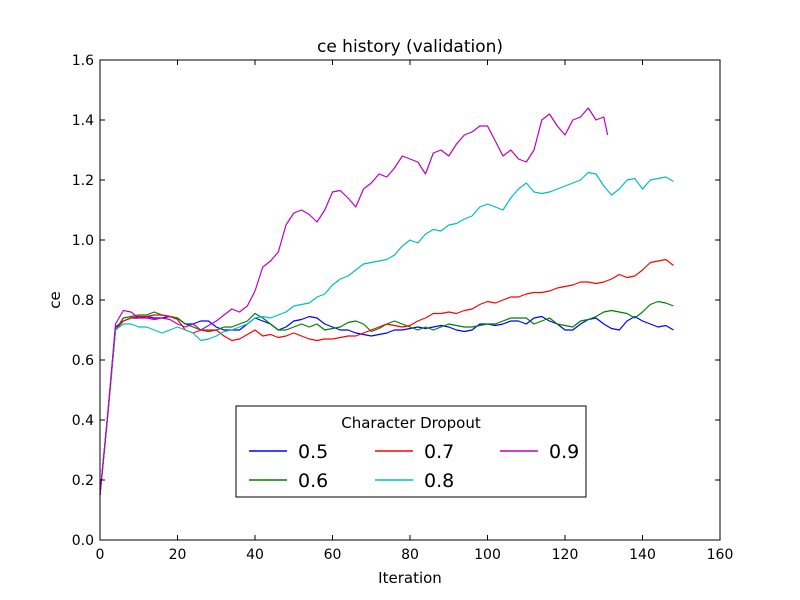  I want to click on legend-label: 0.6, so click(313, 481).